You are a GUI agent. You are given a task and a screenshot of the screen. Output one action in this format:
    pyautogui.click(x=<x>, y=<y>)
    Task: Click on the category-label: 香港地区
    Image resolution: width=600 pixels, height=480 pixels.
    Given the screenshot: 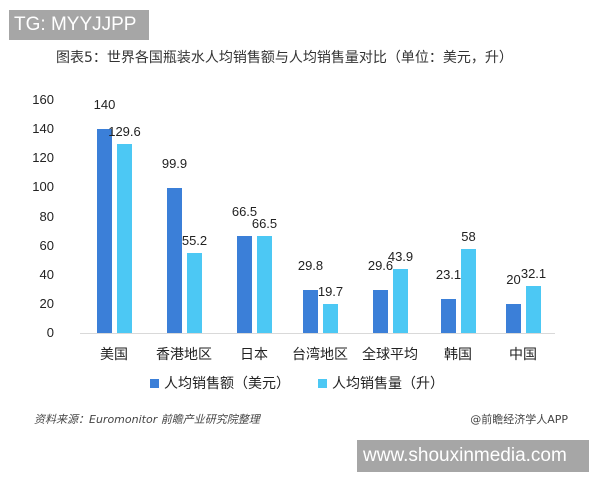 What is the action you would take?
    pyautogui.click(x=184, y=355)
    